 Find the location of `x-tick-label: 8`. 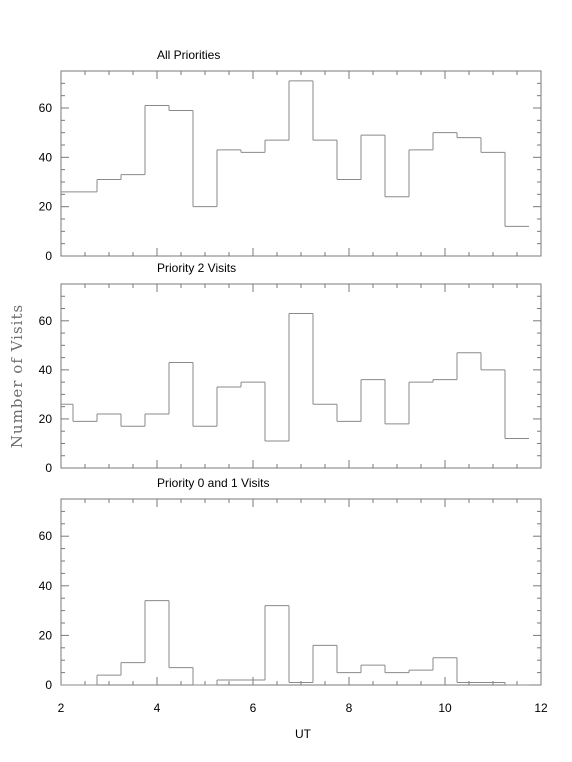

x-tick-label: 8 is located at coordinates (349, 708).